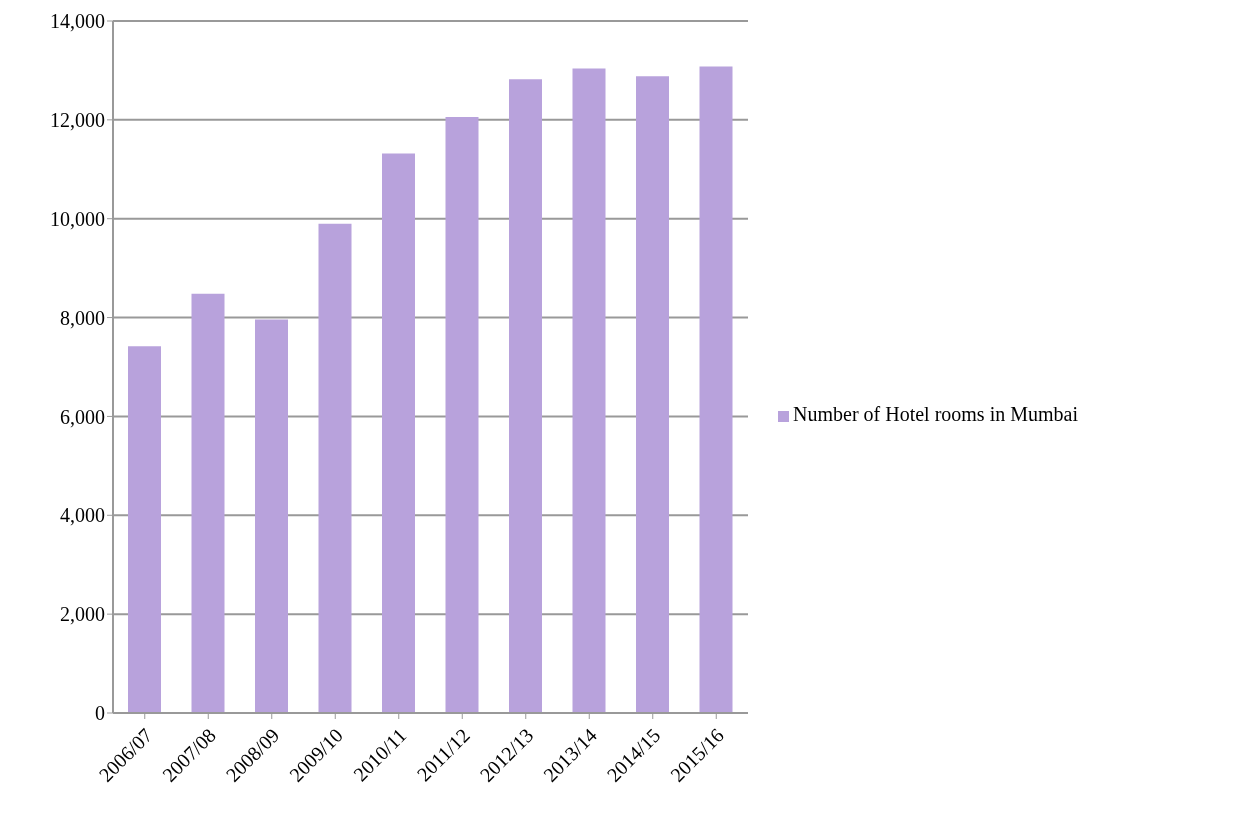  I want to click on y-tick-label: 8,000, so click(82, 317).